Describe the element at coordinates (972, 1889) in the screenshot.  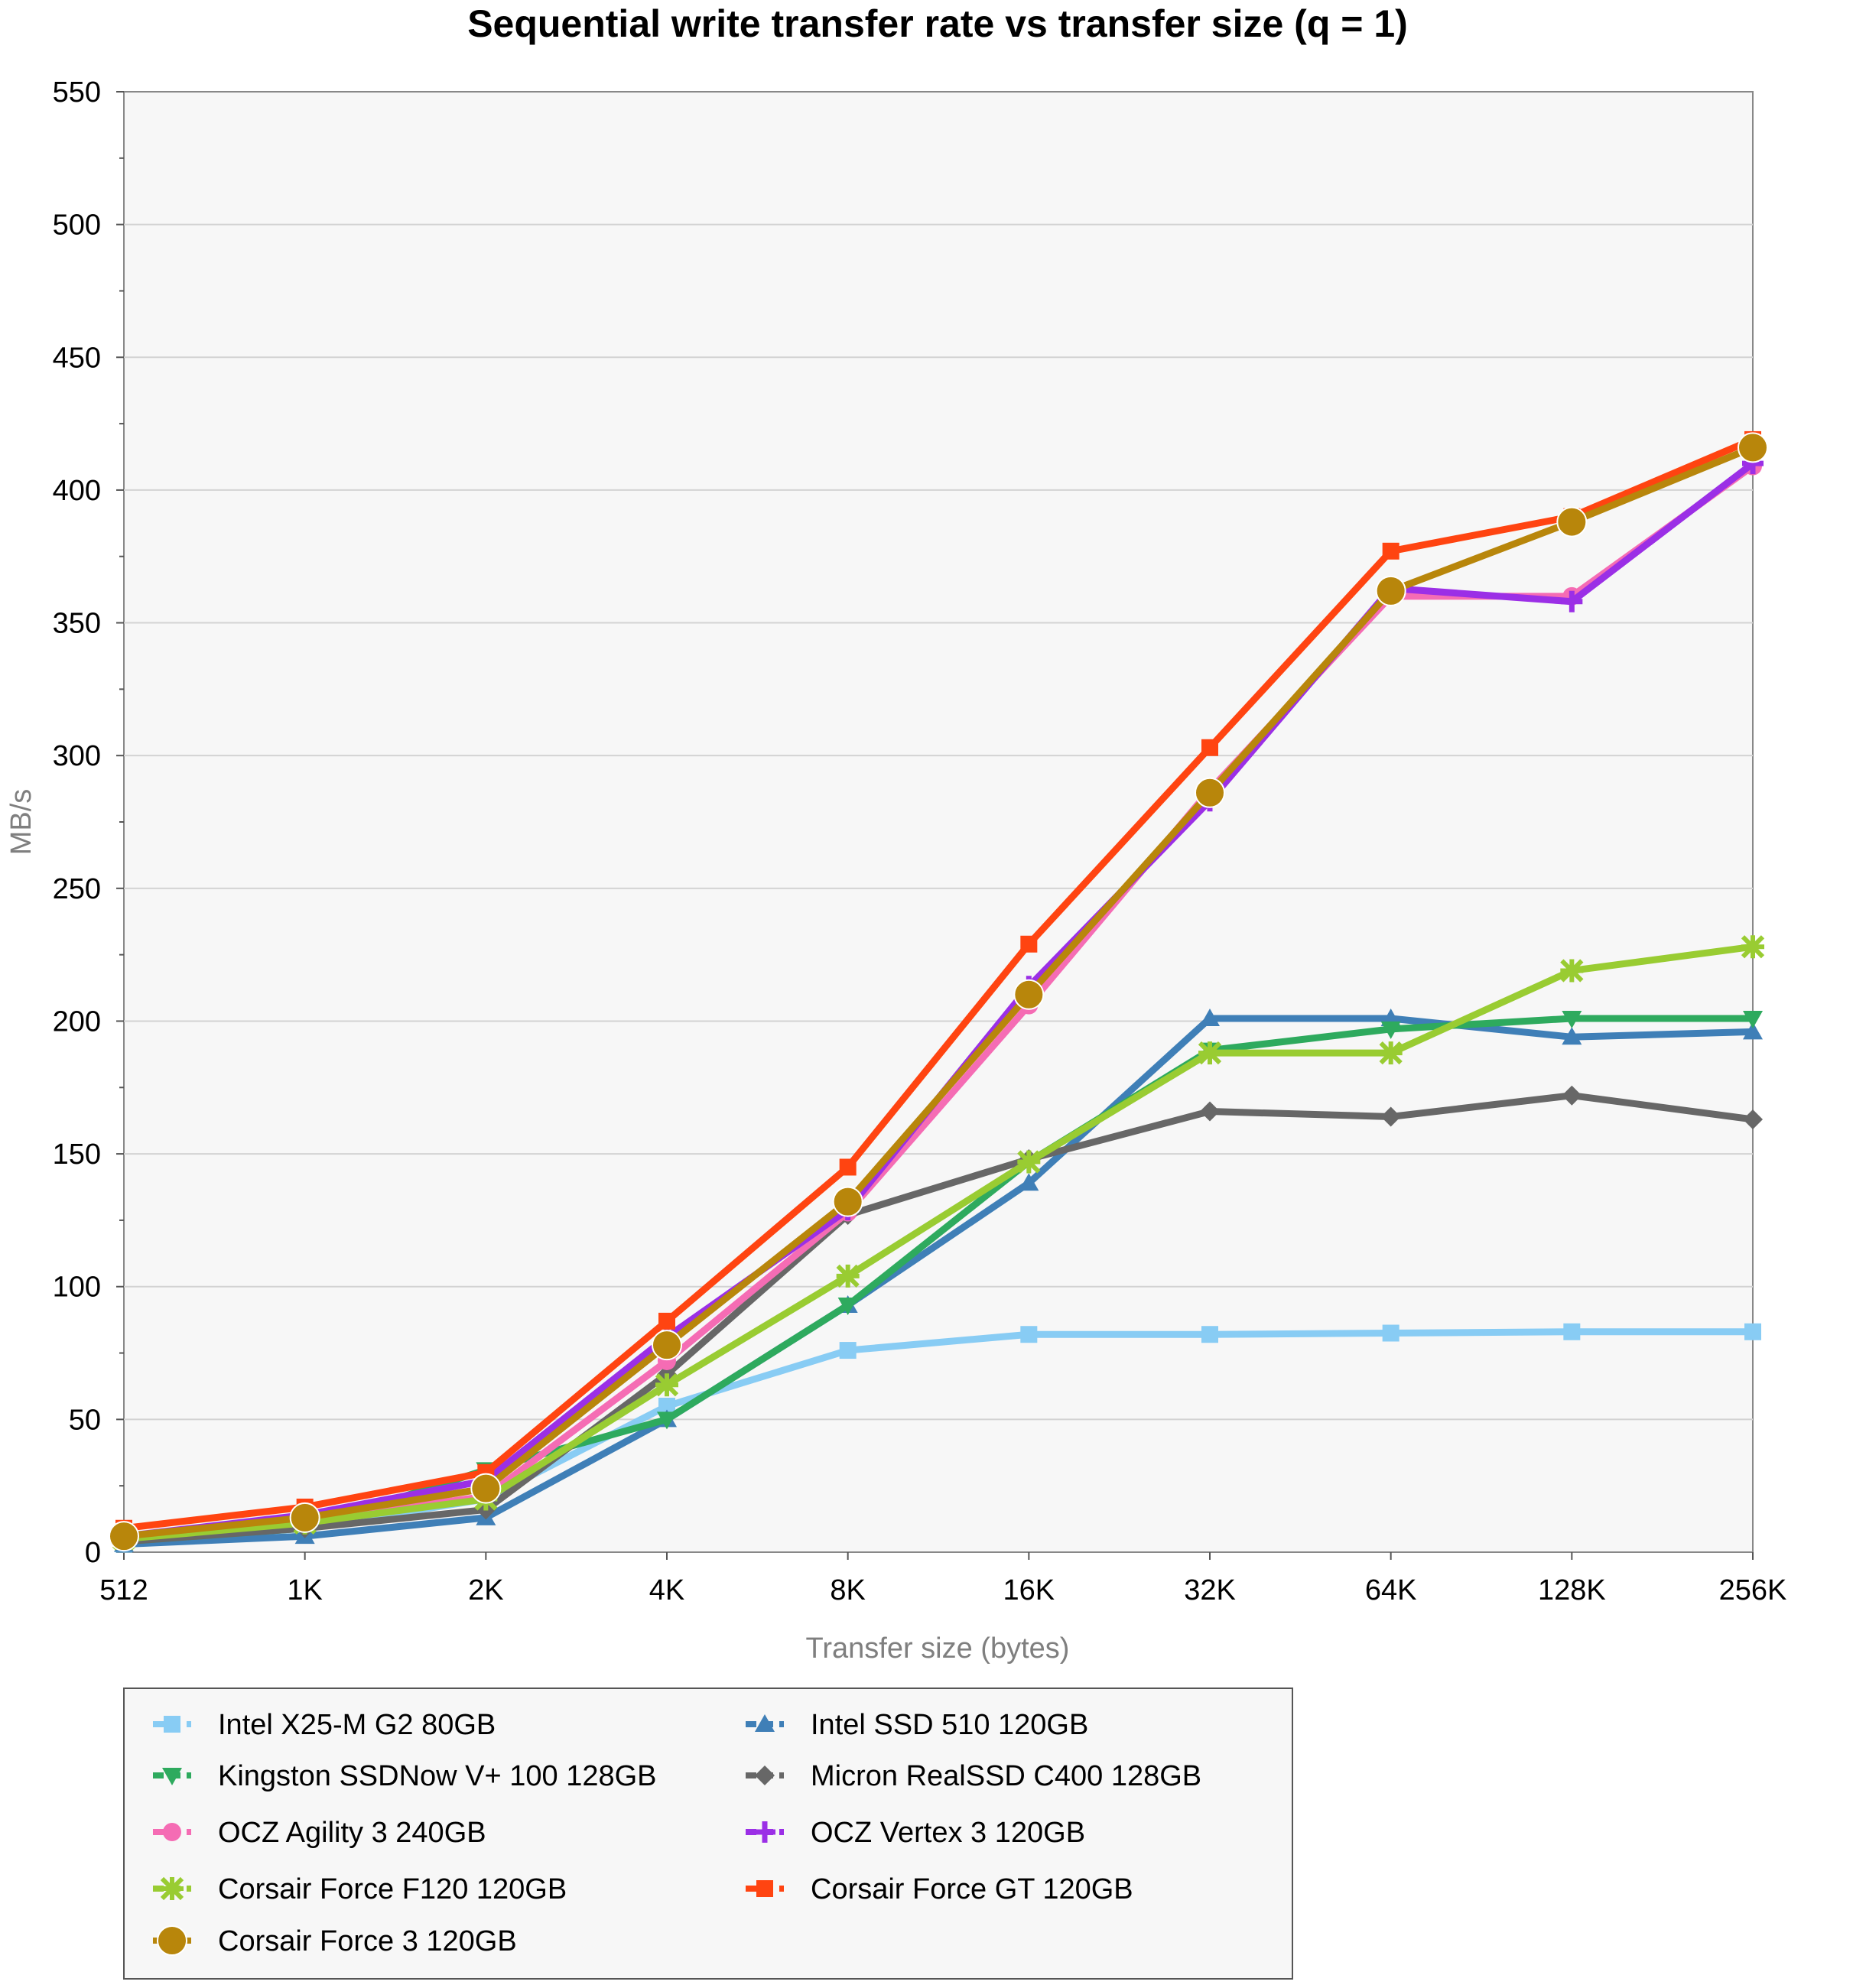
I see `legend-label: Corsair Force GT 120GB` at that location.